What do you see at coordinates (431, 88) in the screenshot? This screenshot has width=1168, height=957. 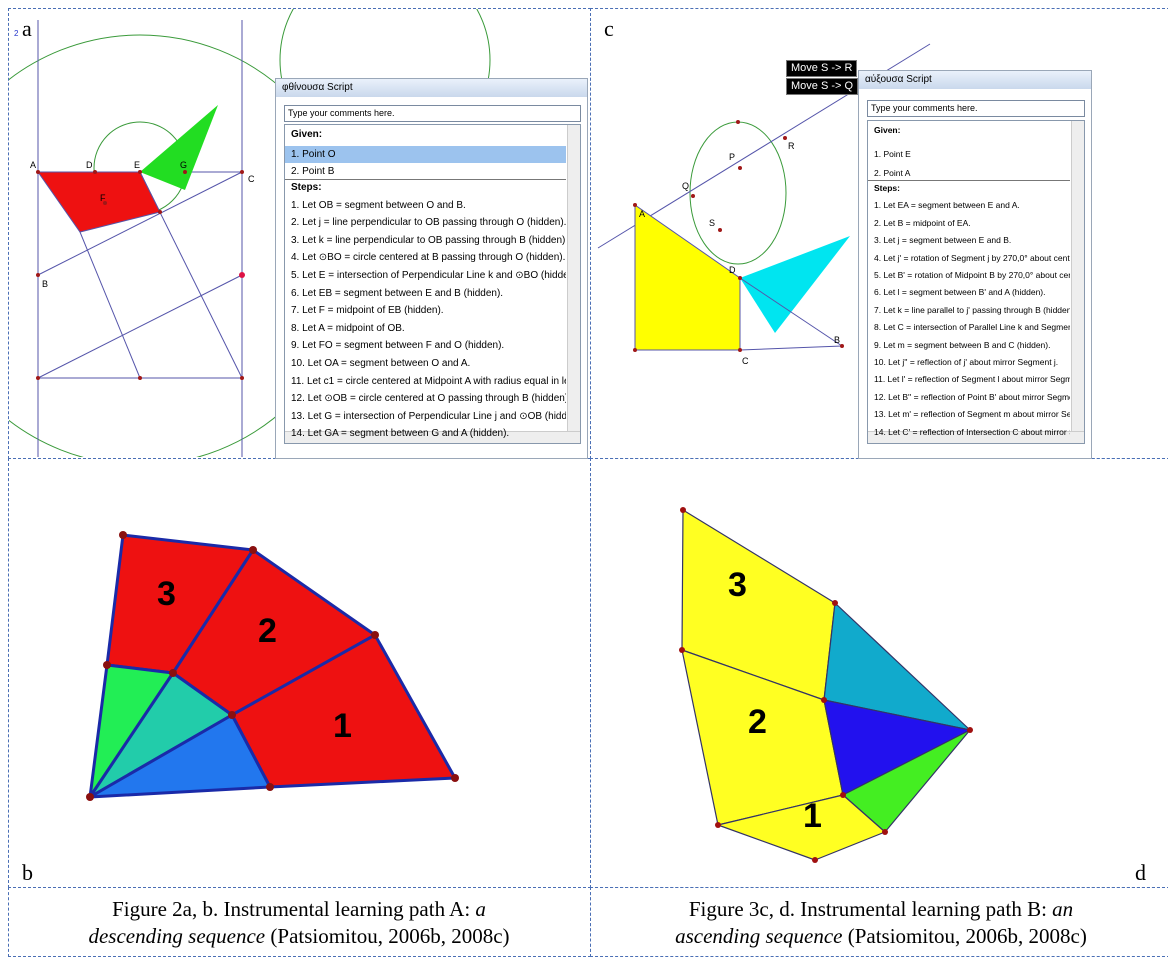 I see `window-title: φθίνουσα Script` at bounding box center [431, 88].